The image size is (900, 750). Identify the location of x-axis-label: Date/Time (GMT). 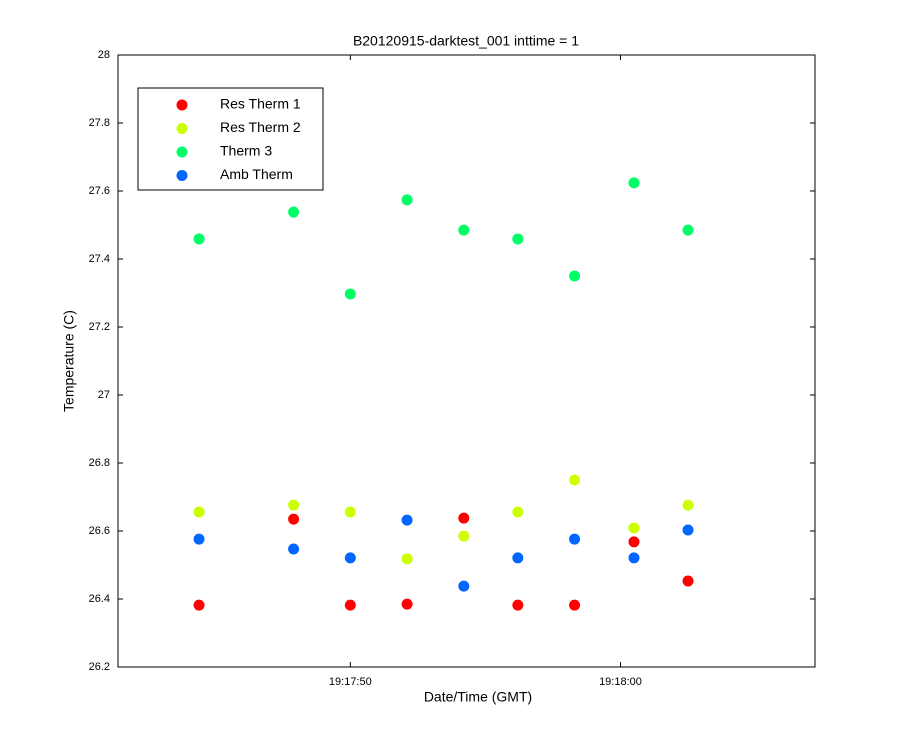
(478, 697).